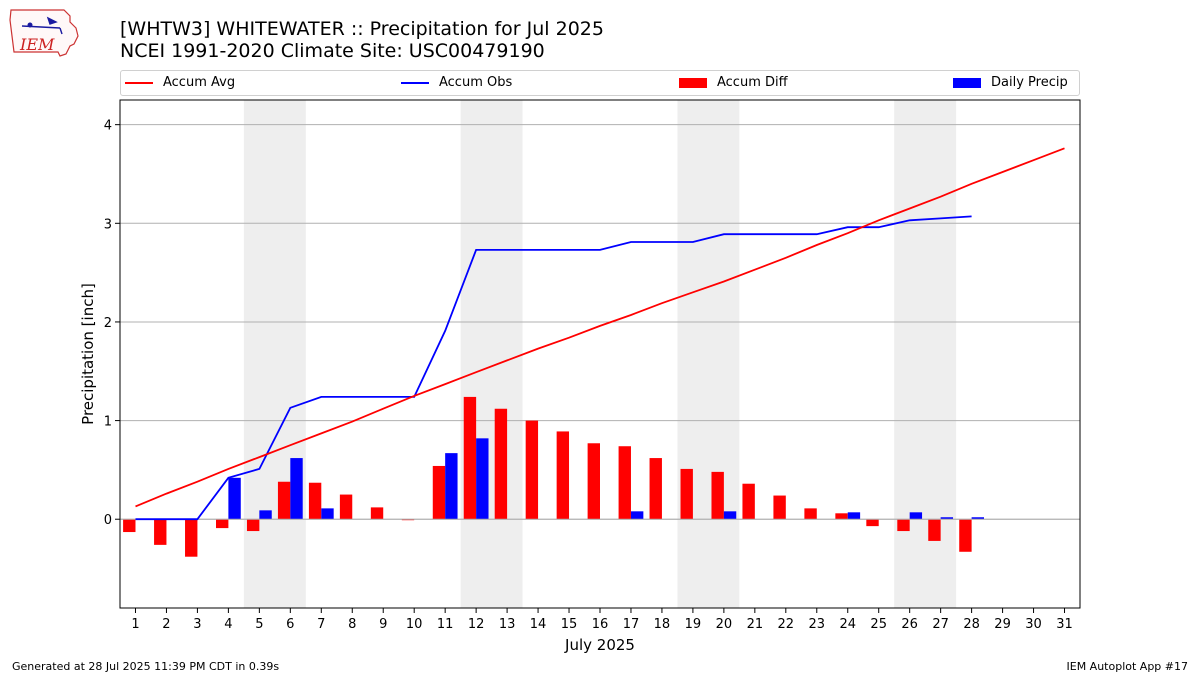 The height and width of the screenshot is (675, 1200). Describe the element at coordinates (817, 624) in the screenshot. I see `x-tick-label-23: 23` at that location.